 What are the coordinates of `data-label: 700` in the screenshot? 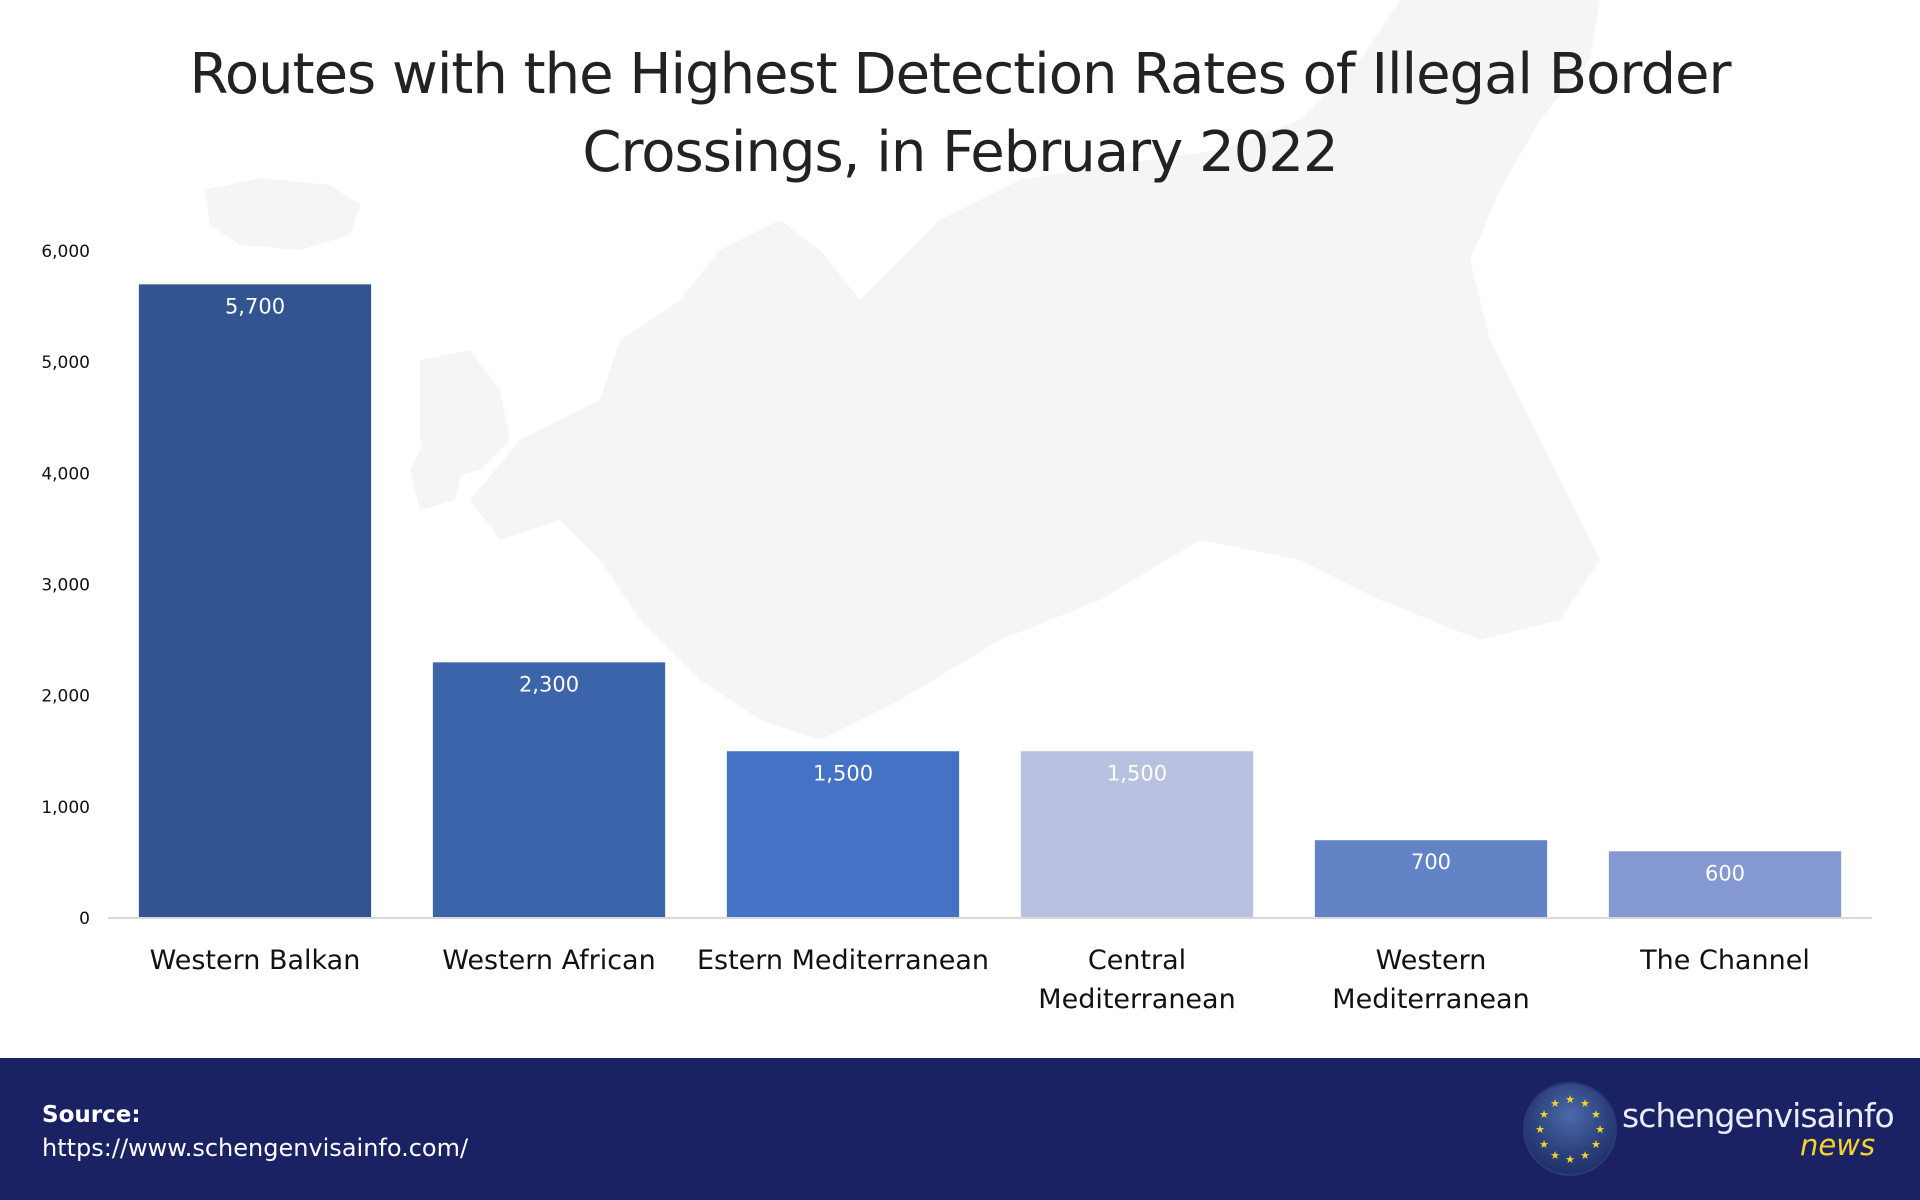 It's located at (1431, 862).